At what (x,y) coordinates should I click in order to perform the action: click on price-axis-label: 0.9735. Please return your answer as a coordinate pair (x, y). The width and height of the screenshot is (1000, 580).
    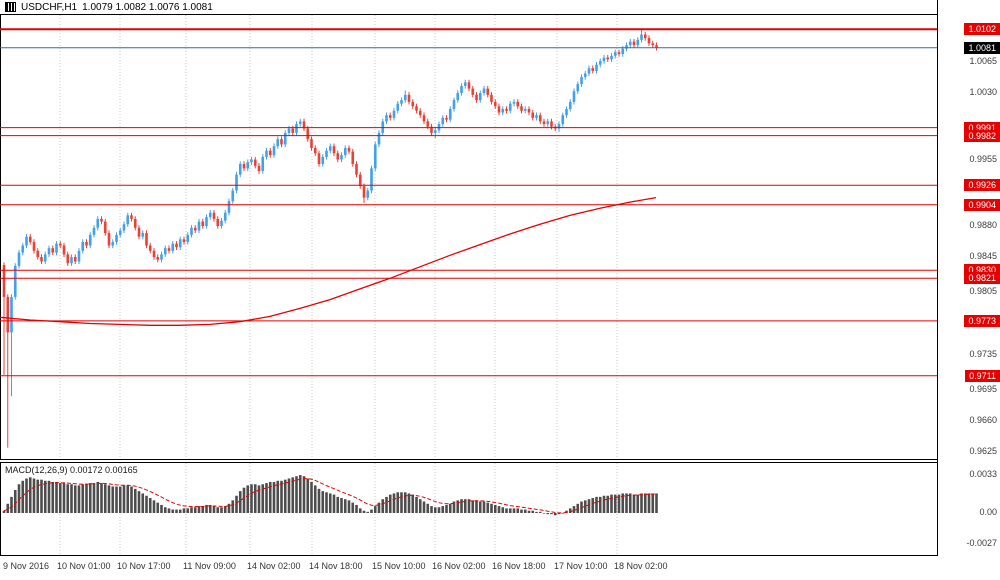
    Looking at the image, I should click on (983, 353).